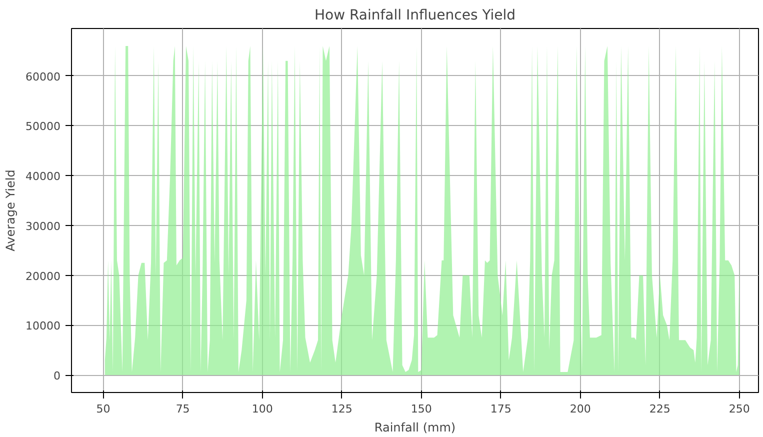  What do you see at coordinates (659, 409) in the screenshot?
I see `x-tick-label: 225` at bounding box center [659, 409].